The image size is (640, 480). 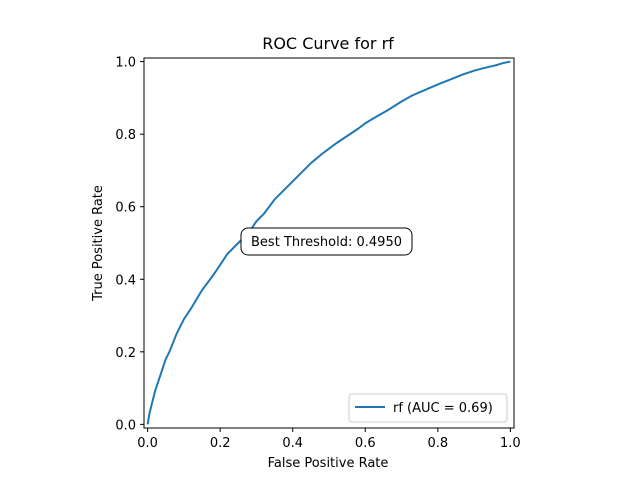 I want to click on legend-frame, so click(x=428, y=408).